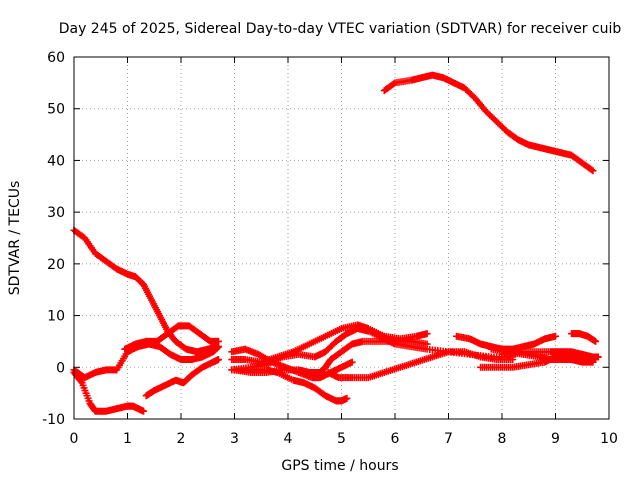 Image resolution: width=640 pixels, height=480 pixels. Describe the element at coordinates (395, 439) in the screenshot. I see `x-tick-label: 6` at that location.